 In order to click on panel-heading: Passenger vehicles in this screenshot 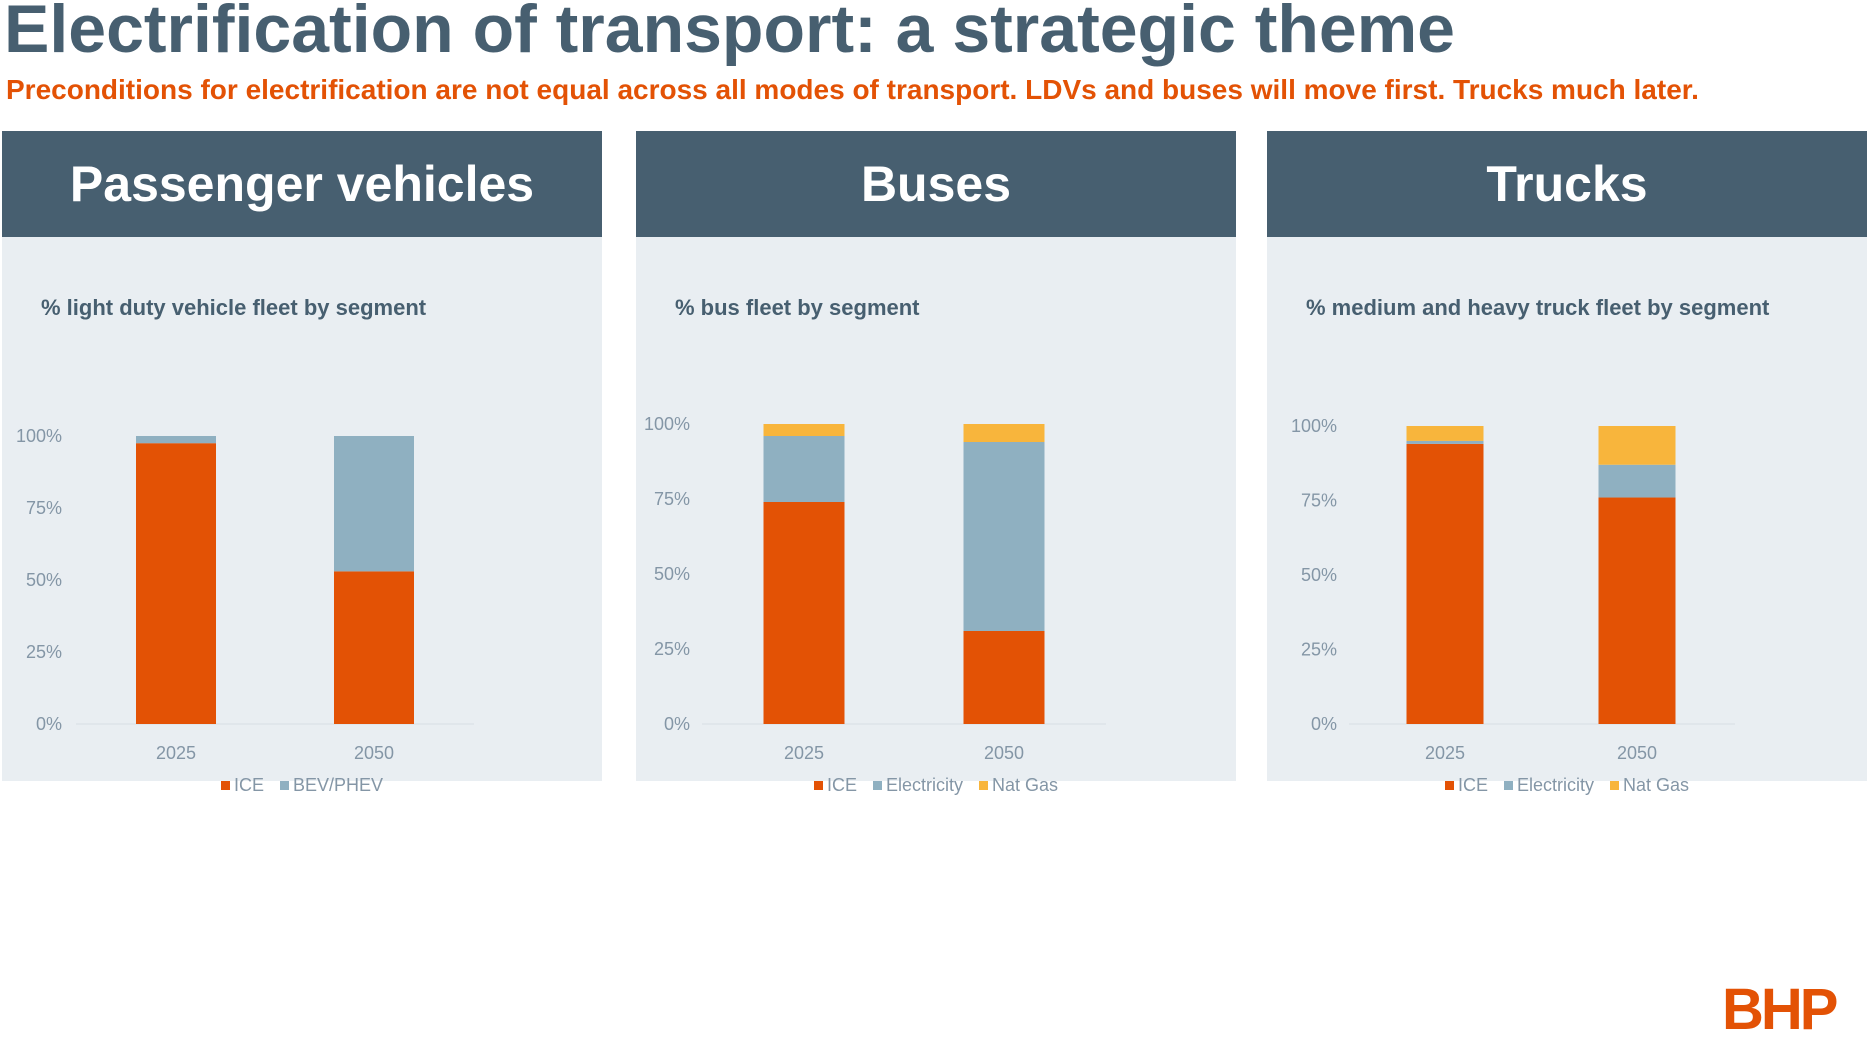, I will do `click(302, 184)`.